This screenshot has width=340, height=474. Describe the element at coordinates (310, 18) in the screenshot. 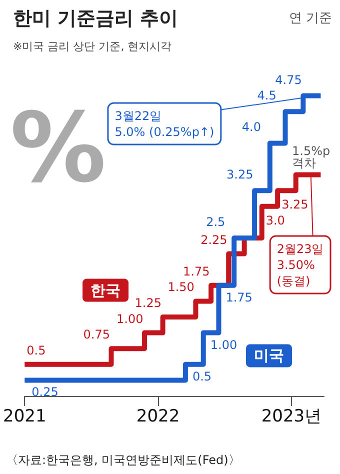

I see `text: 연 기준` at that location.